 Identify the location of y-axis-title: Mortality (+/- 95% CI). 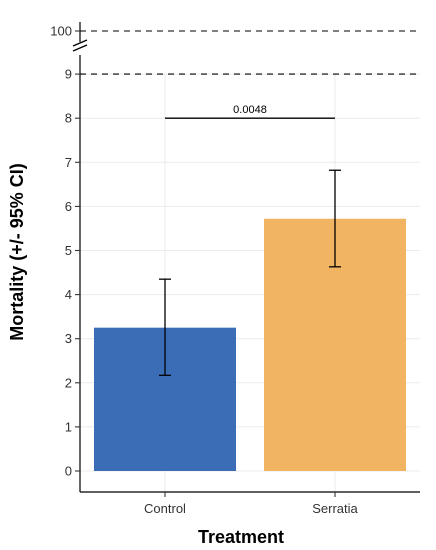
(17, 252).